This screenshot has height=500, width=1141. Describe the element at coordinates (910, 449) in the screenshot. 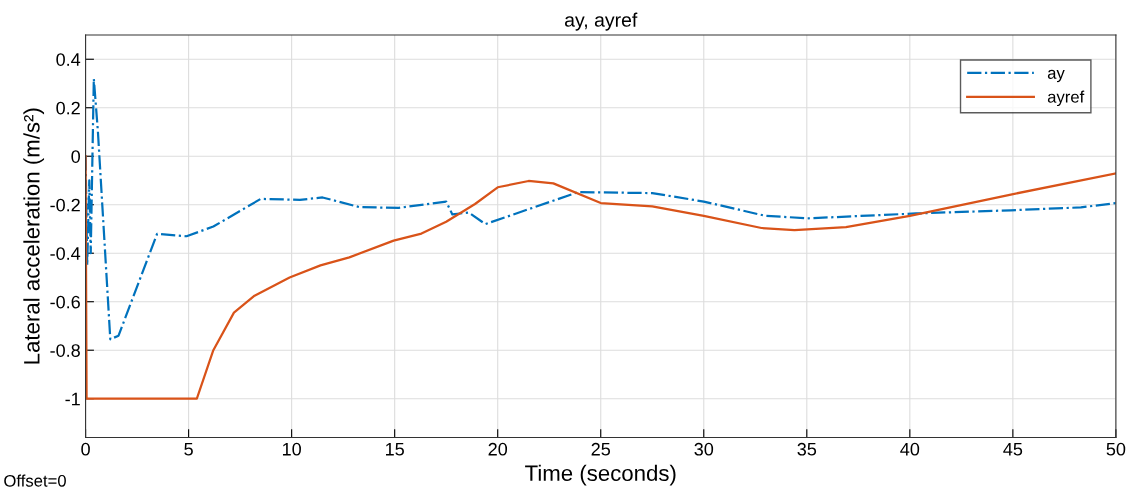

I see `x-tick-label: 40` at that location.